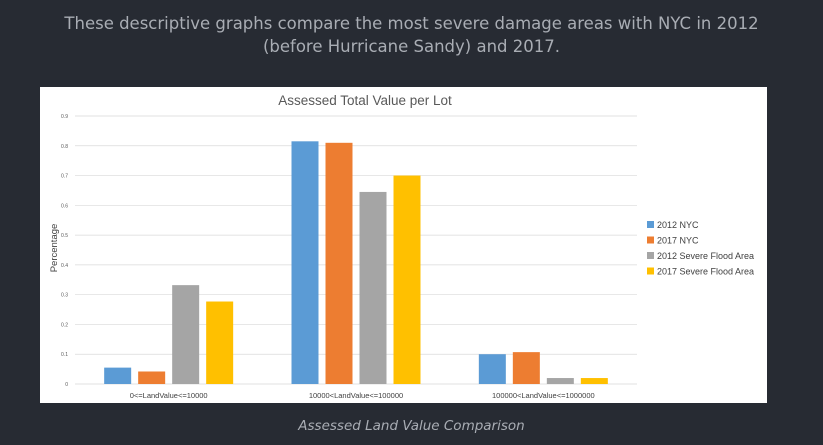  Describe the element at coordinates (64, 147) in the screenshot. I see `y-tick-label: 0.8` at that location.